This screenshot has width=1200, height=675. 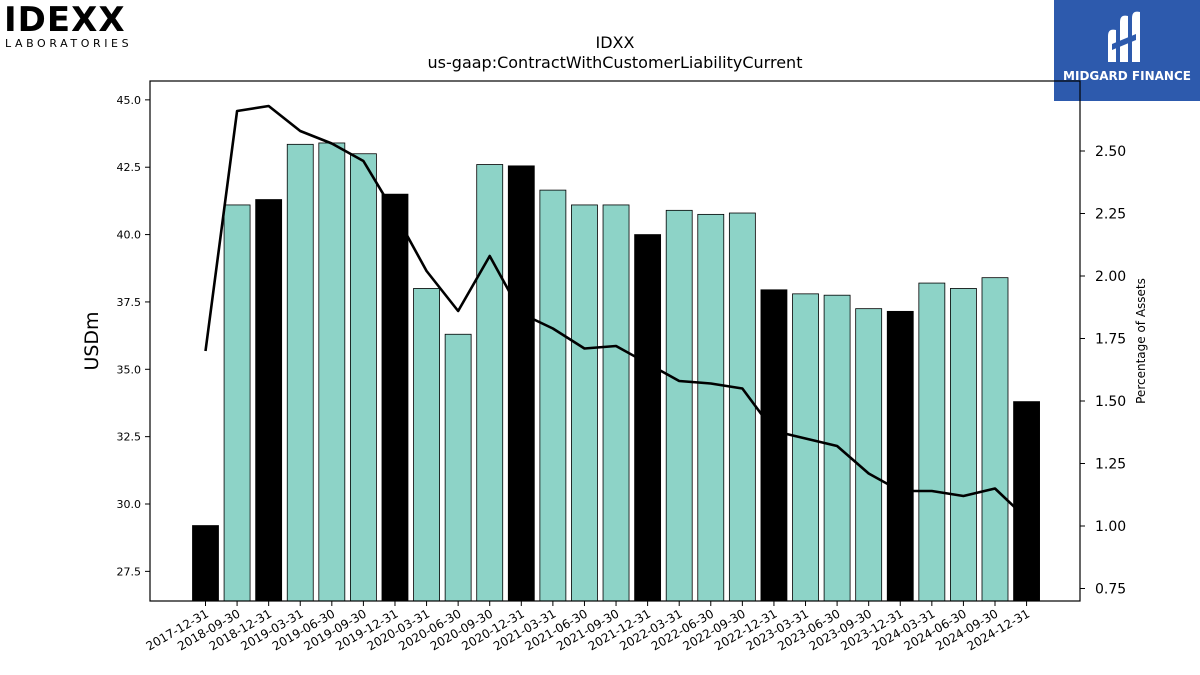 What do you see at coordinates (1110, 590) in the screenshot?
I see `y2-tick-label: 0.75` at bounding box center [1110, 590].